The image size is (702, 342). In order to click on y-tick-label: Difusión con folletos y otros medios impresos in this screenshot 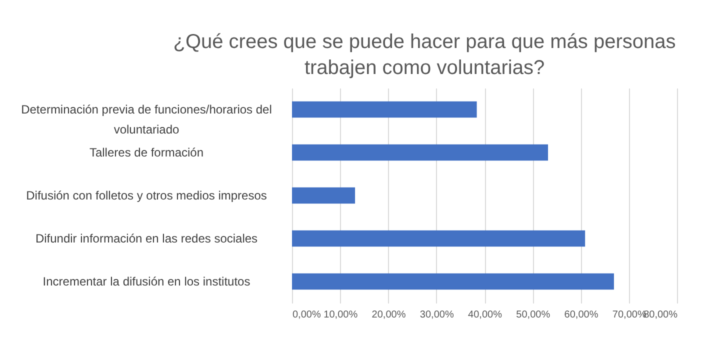, I will do `click(146, 195)`.